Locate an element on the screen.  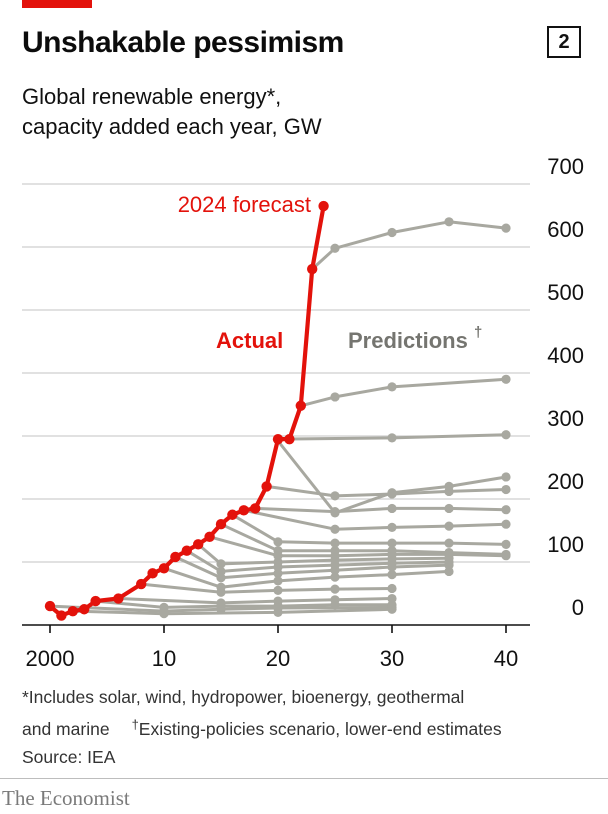
y-tick-label: 500 is located at coordinates (565, 292).